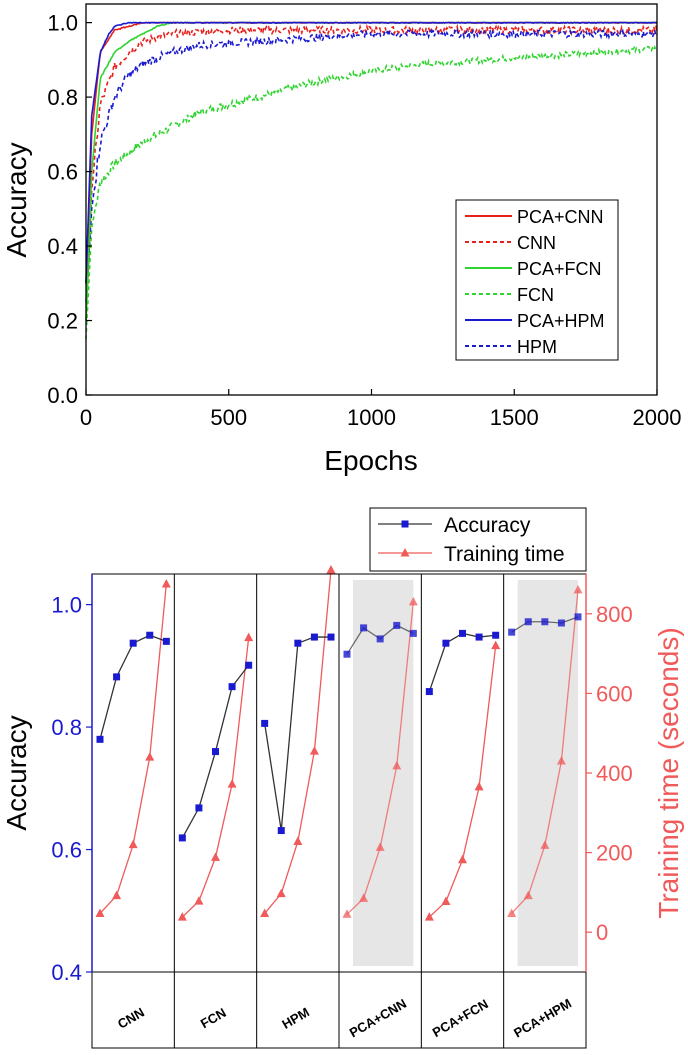  I want to click on left-tick-label: 0.8, so click(66, 727).